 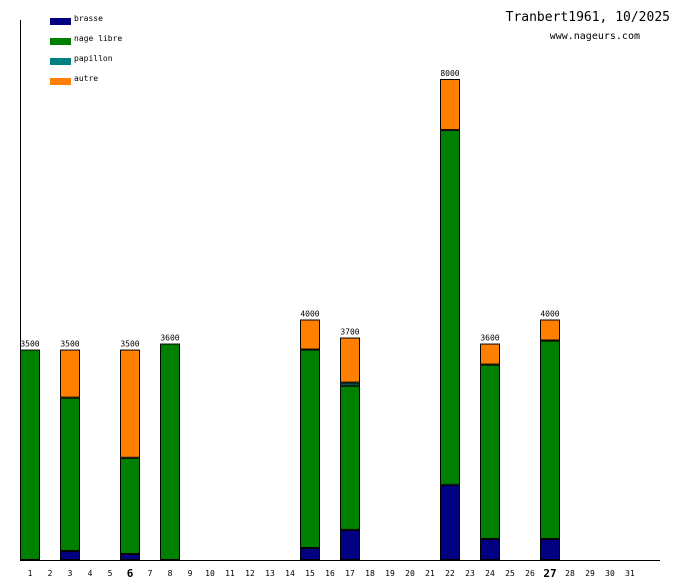 I want to click on legend-label-papillon: papillon, so click(x=93, y=58).